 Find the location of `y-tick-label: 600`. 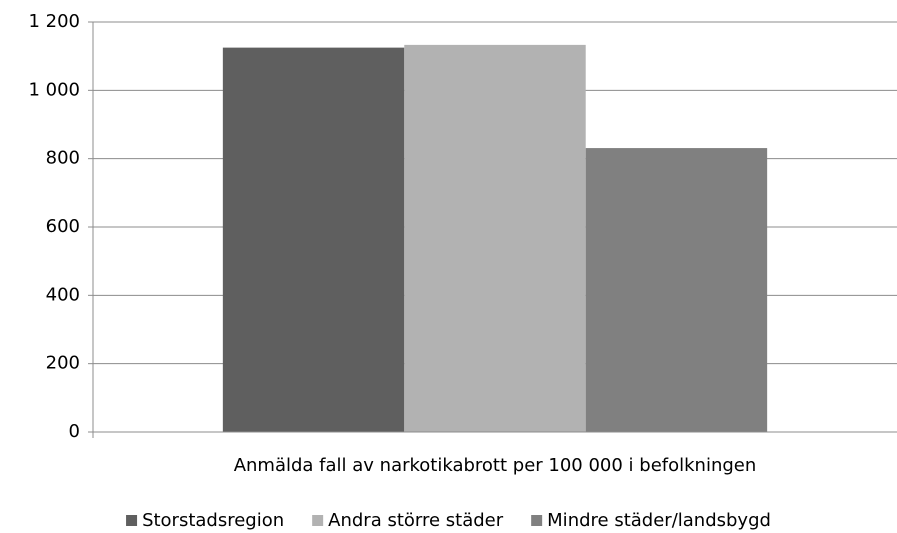

y-tick-label: 600 is located at coordinates (63, 226).